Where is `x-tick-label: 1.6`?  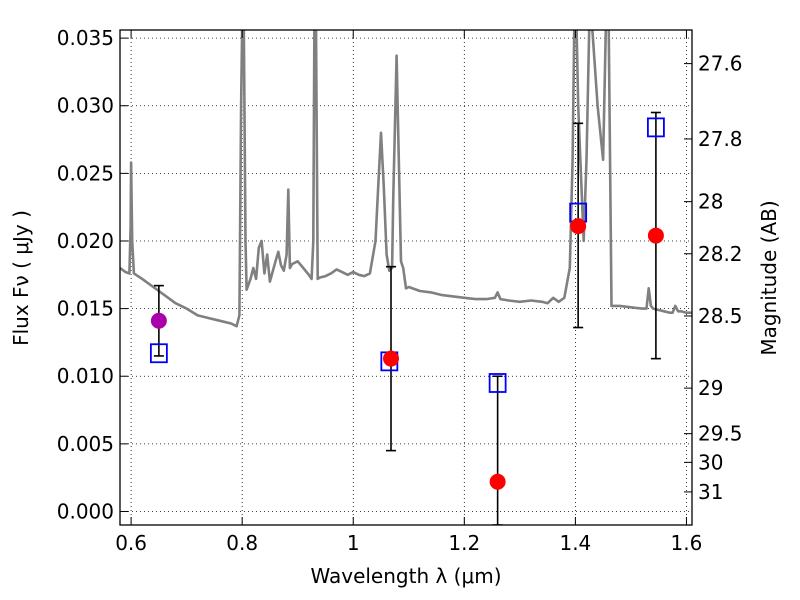
x-tick-label: 1.6 is located at coordinates (687, 543).